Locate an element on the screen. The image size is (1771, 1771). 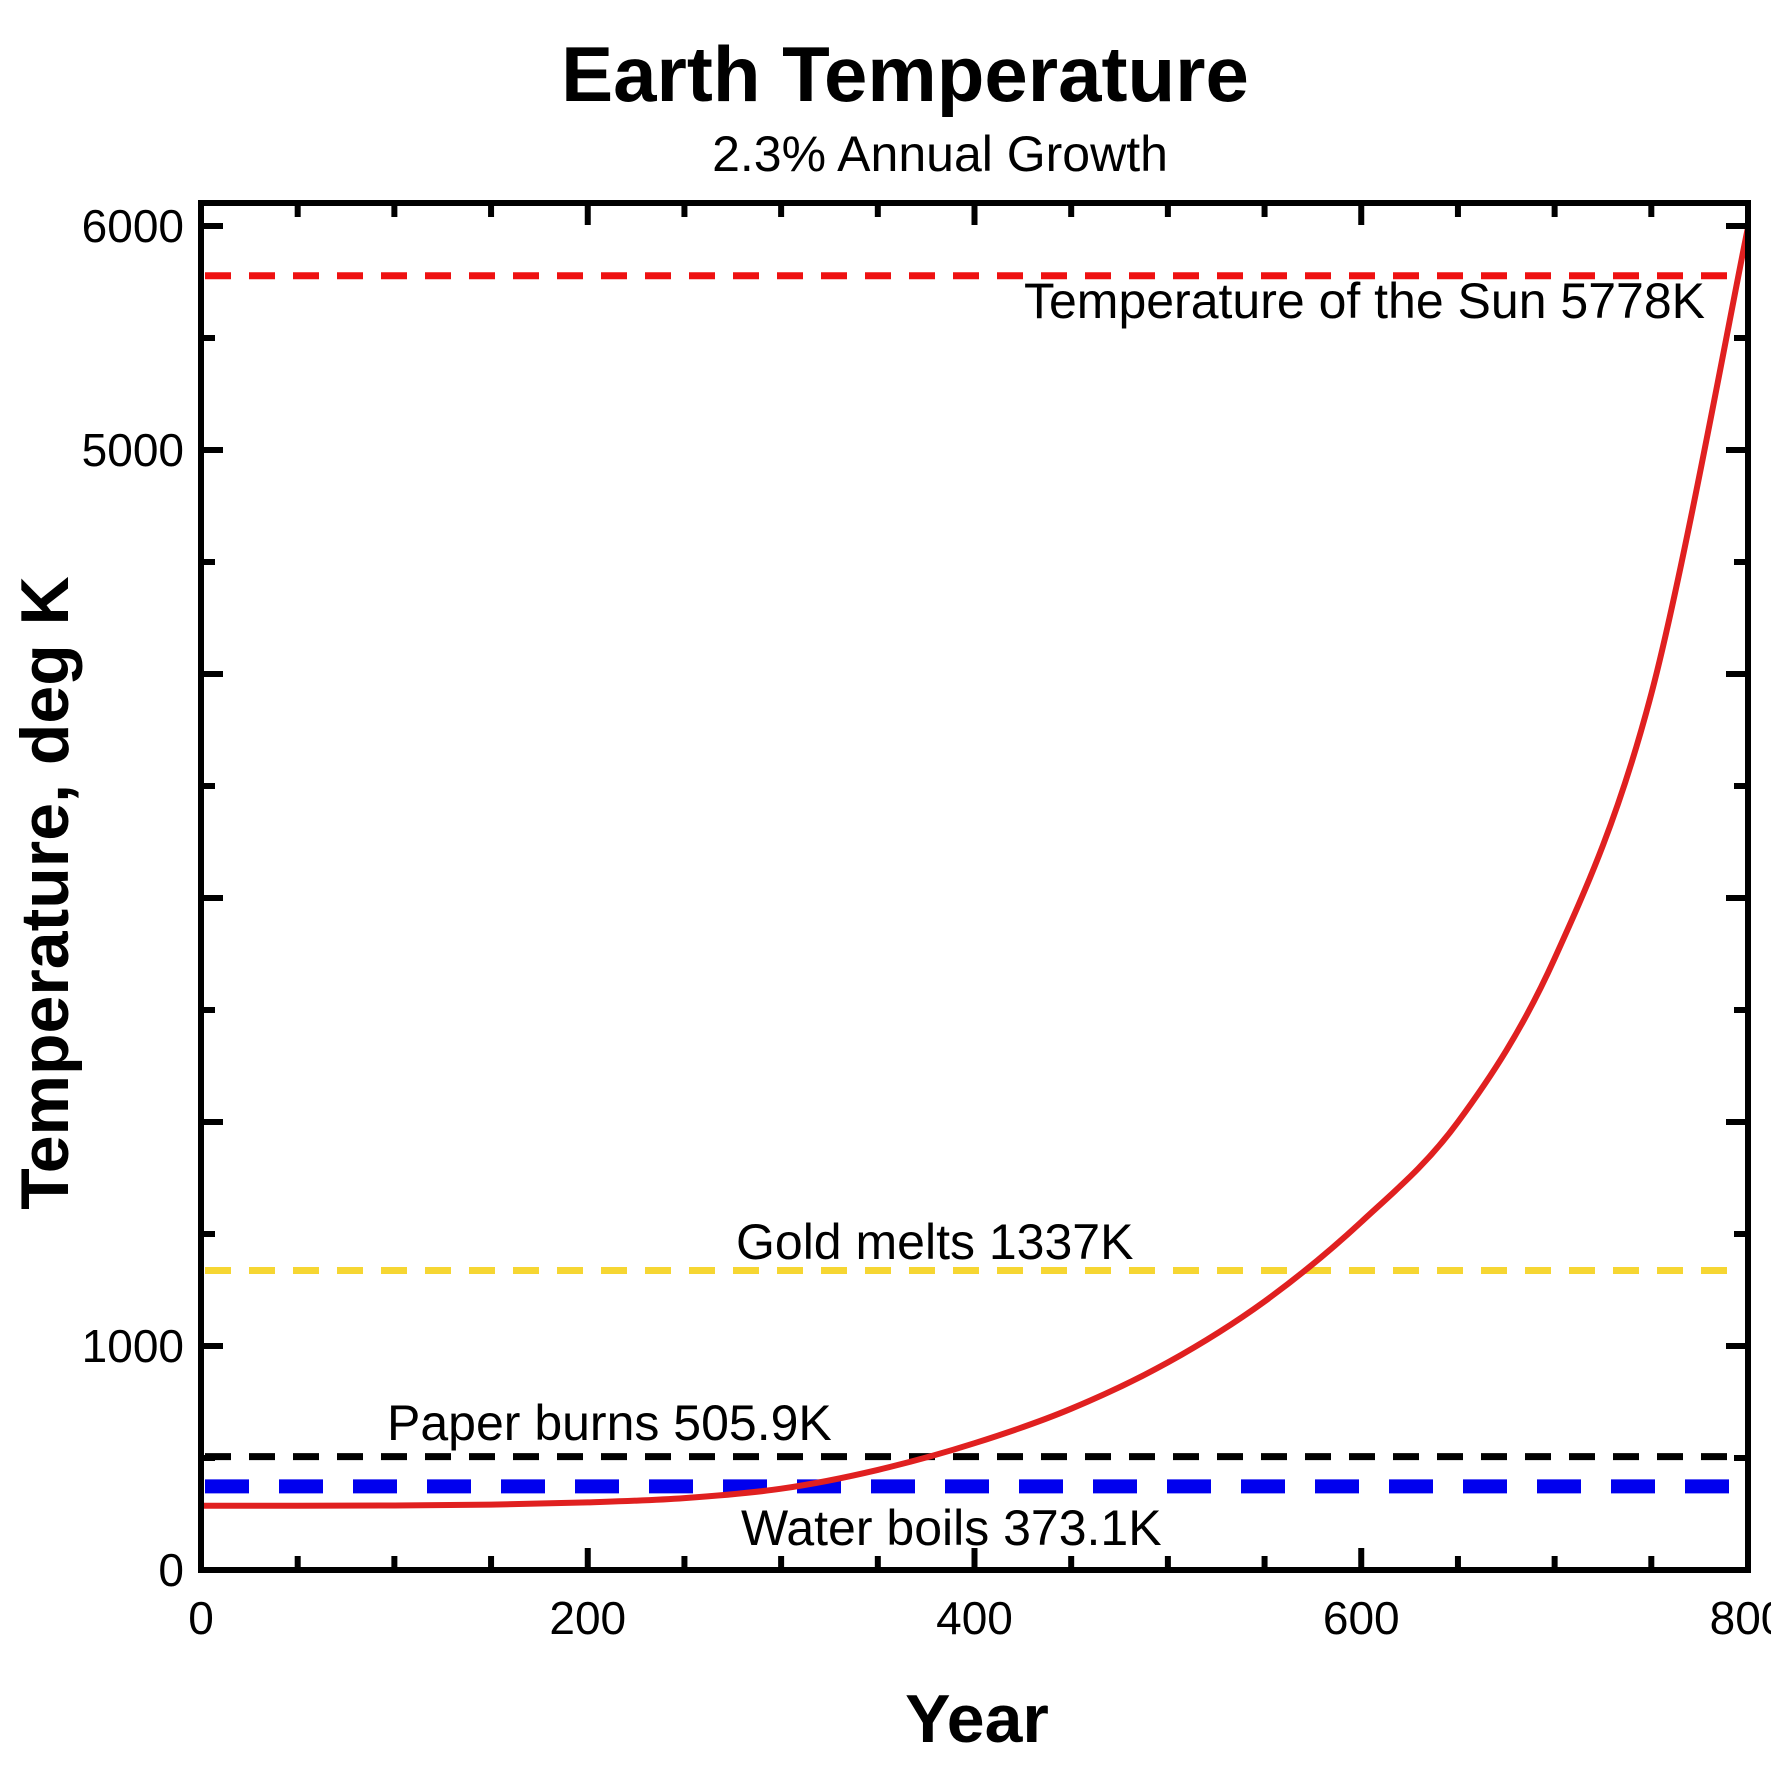
x-tick-label-0: 0 is located at coordinates (201, 1618).